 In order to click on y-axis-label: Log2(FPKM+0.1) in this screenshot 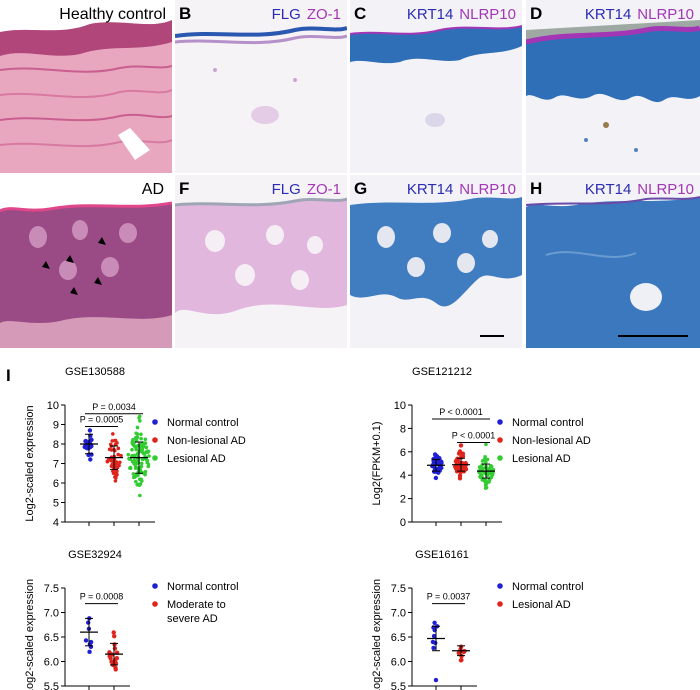, I will do `click(377, 463)`.